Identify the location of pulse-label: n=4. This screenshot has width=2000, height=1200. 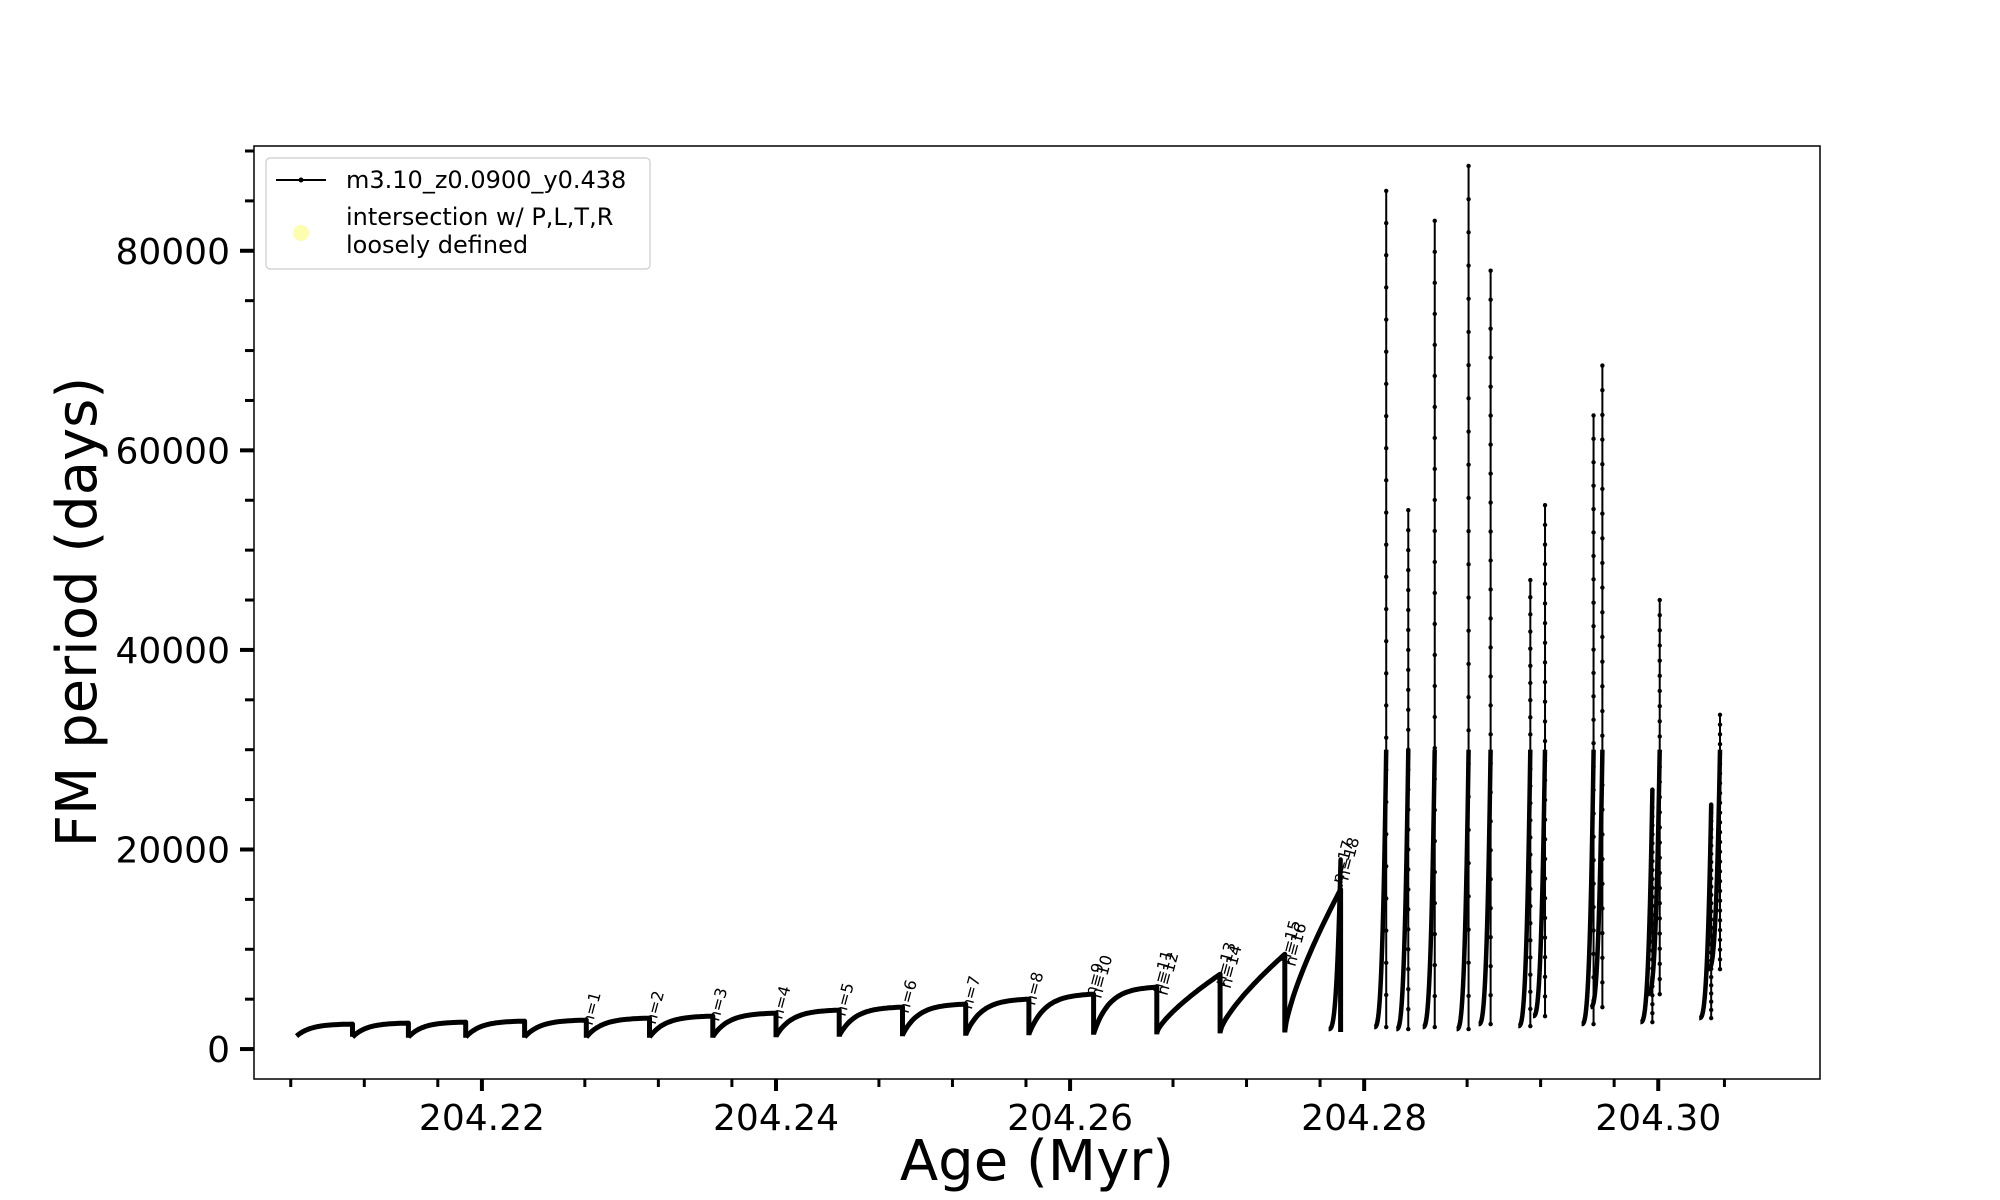
(780, 1003).